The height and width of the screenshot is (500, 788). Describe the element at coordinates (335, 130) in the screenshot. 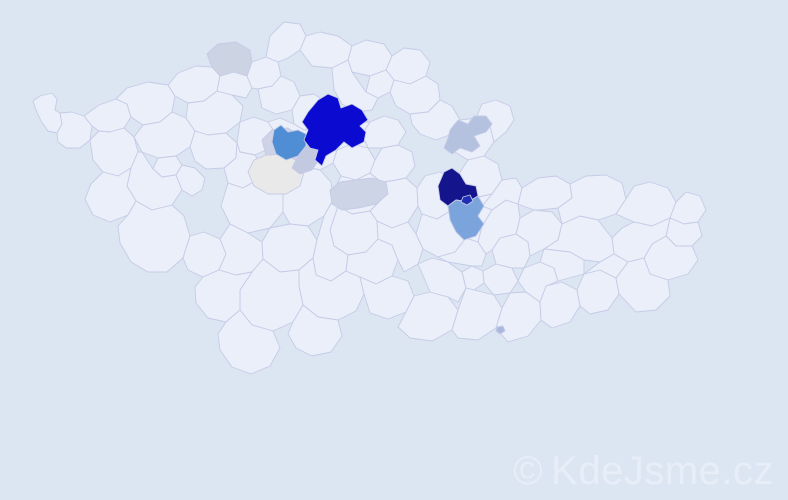

I see `district-mlada-boleslav-highlight` at that location.